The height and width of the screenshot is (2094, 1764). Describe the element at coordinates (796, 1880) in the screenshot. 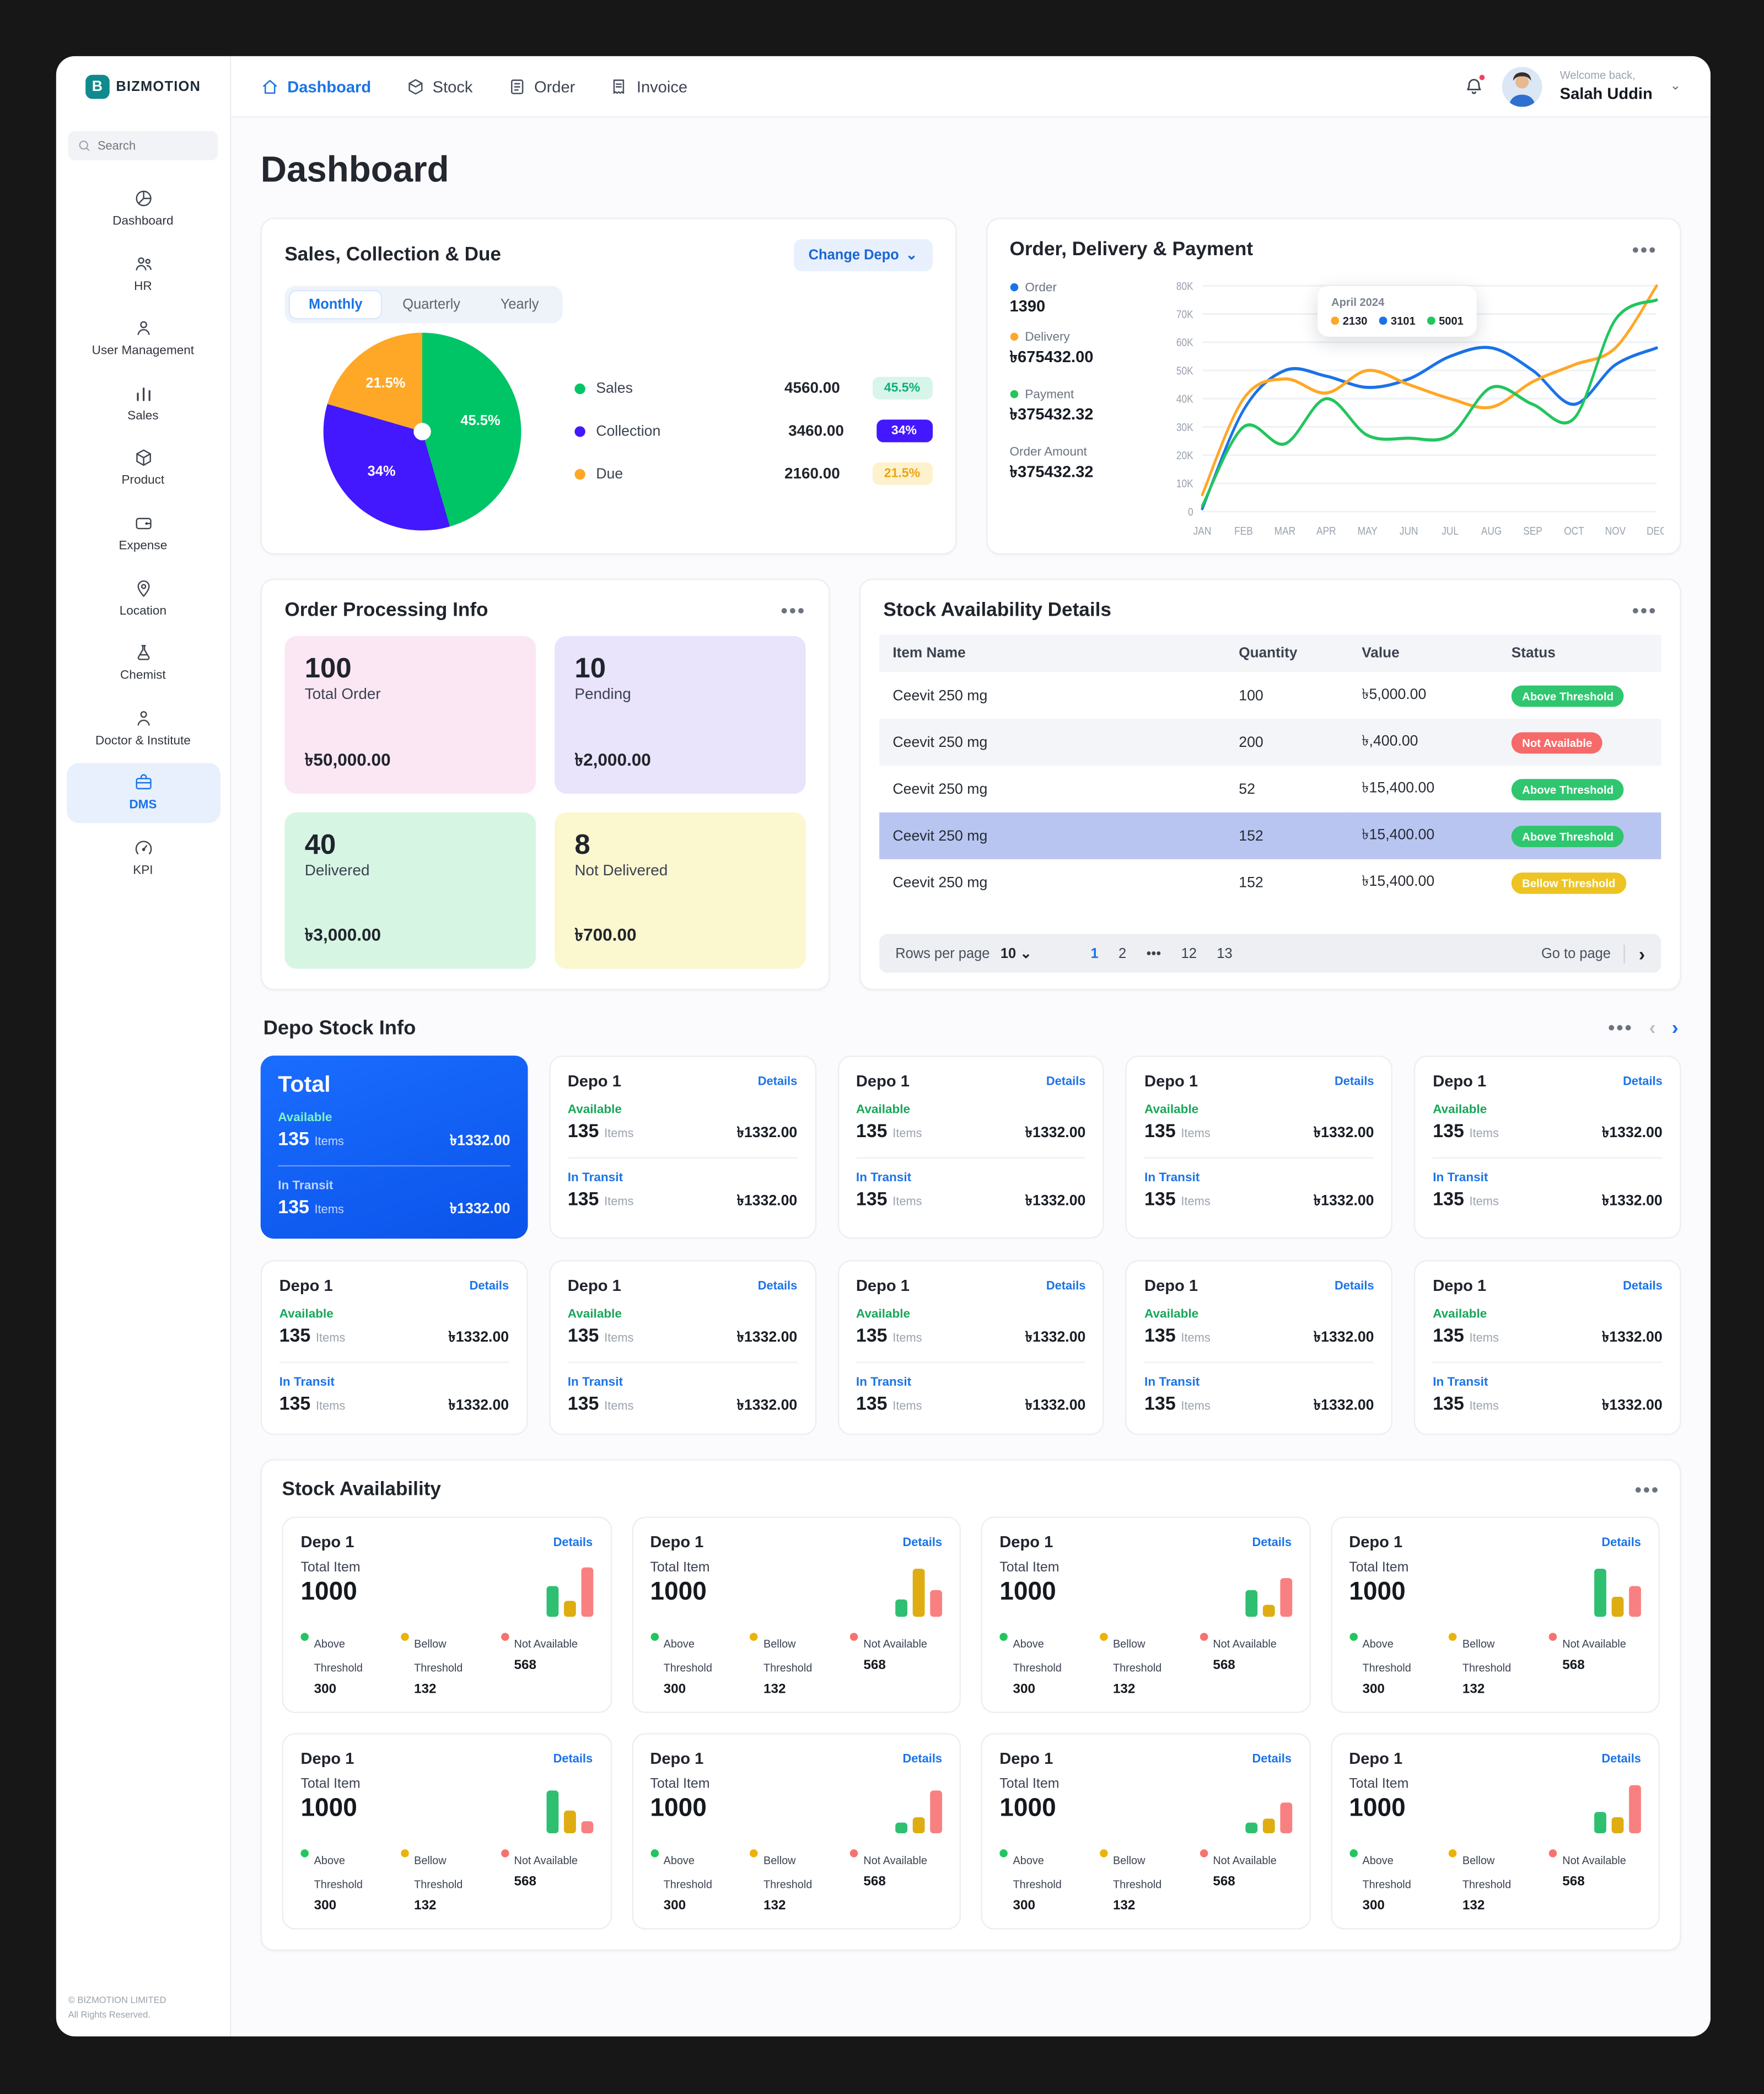

I see `legend-bellow-threshold: Bellow Threshold 132` at that location.